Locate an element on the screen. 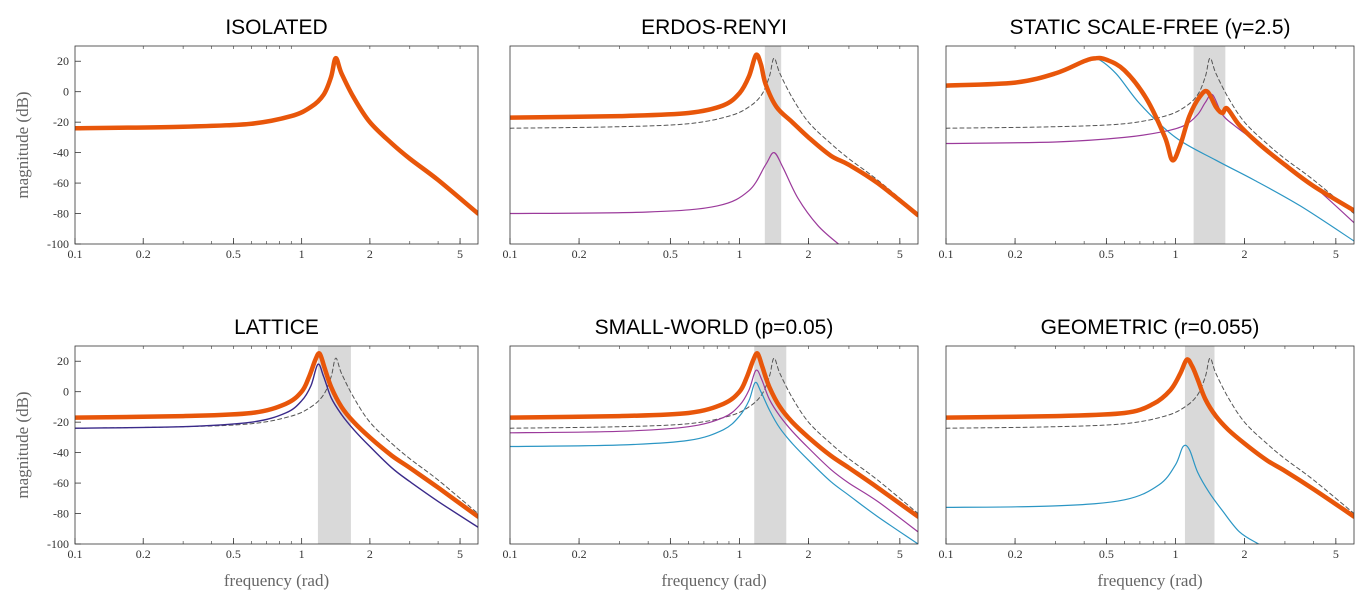  panel-title: GEOMETRIC (r=0.055) is located at coordinates (1150, 327).